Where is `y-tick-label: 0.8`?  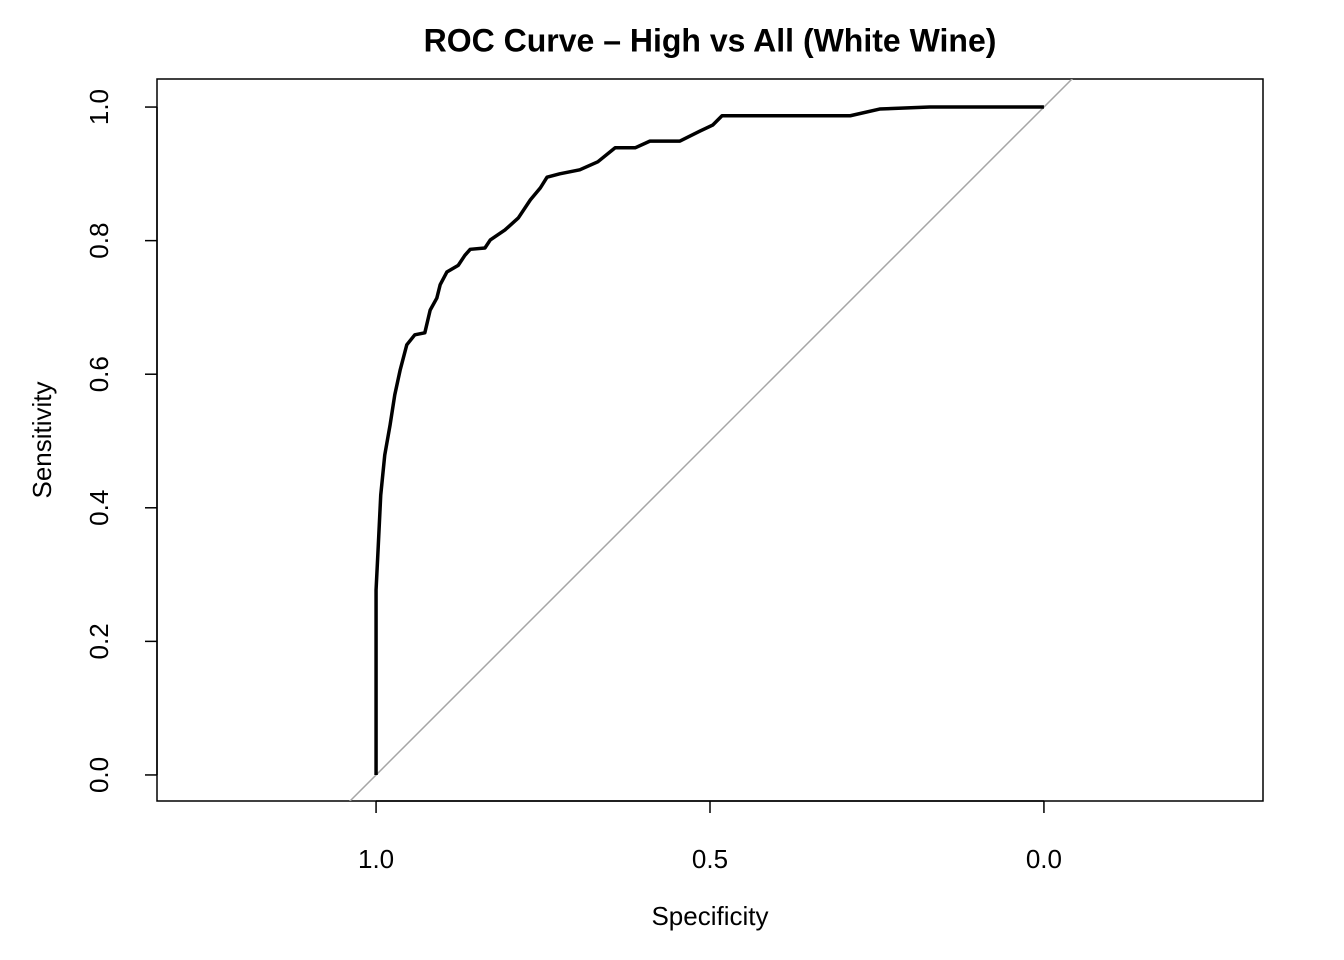 y-tick-label: 0.8 is located at coordinates (99, 241).